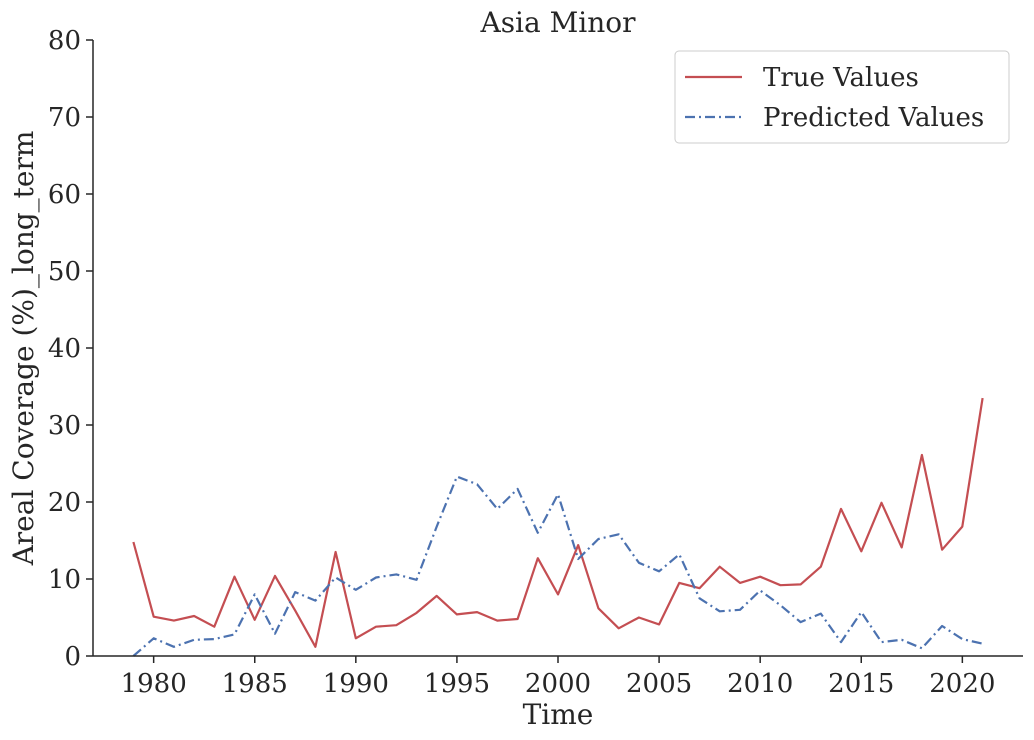  Describe the element at coordinates (922, 455) in the screenshot. I see `data-point-true-values-2018` at that location.